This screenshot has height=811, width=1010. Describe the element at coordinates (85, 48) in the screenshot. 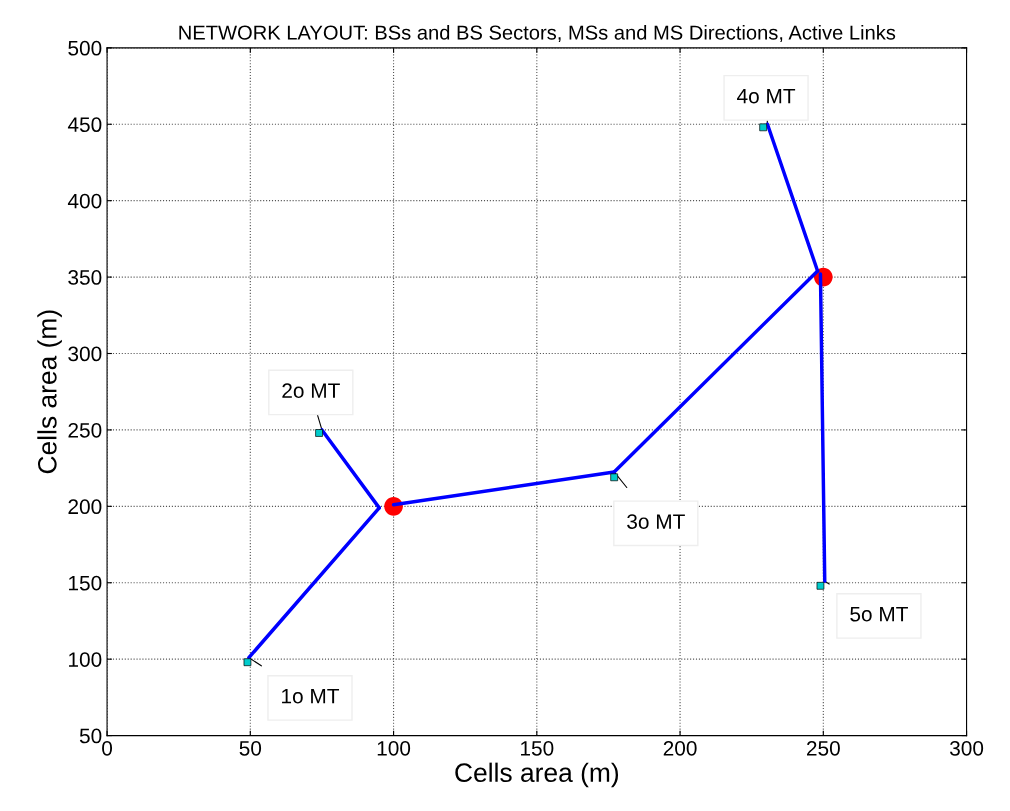

I see `y-tick-label: 500` at that location.